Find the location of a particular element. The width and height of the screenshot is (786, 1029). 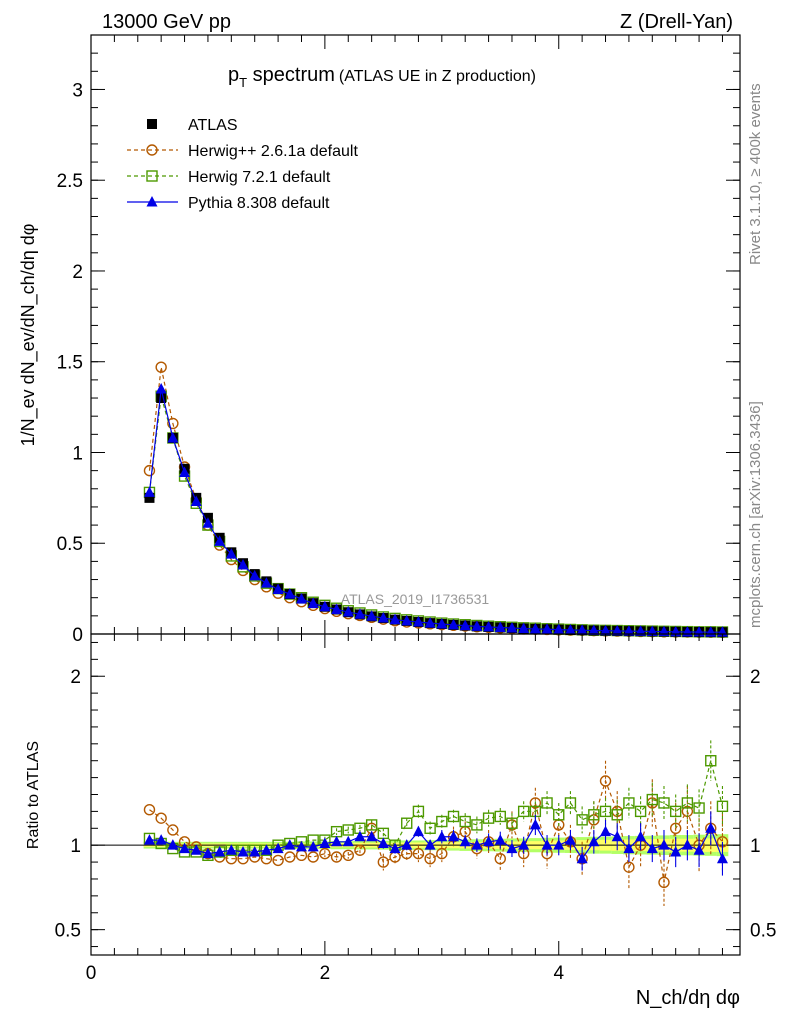

ratio-series is located at coordinates (436, 823).